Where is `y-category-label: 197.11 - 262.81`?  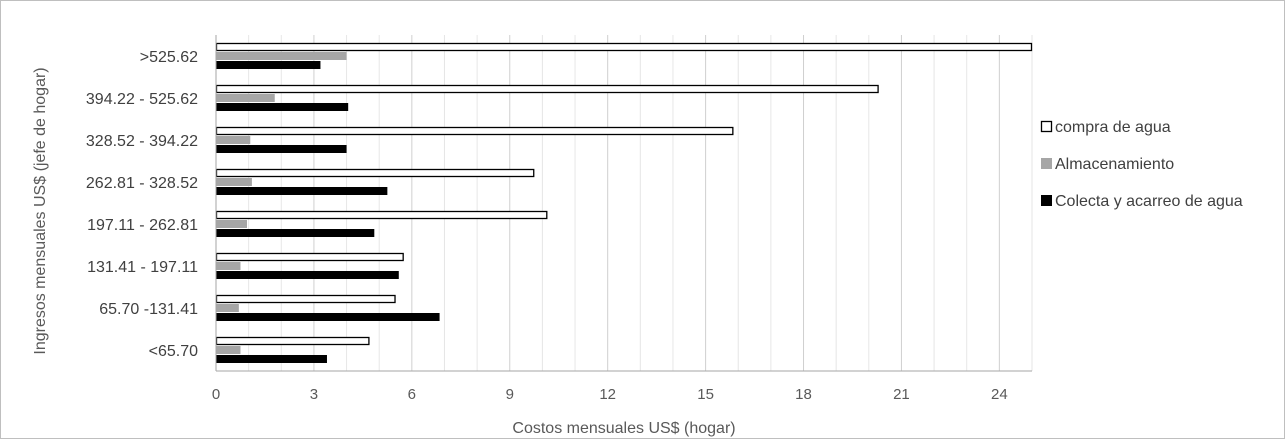
y-category-label: 197.11 - 262.81 is located at coordinates (142, 225).